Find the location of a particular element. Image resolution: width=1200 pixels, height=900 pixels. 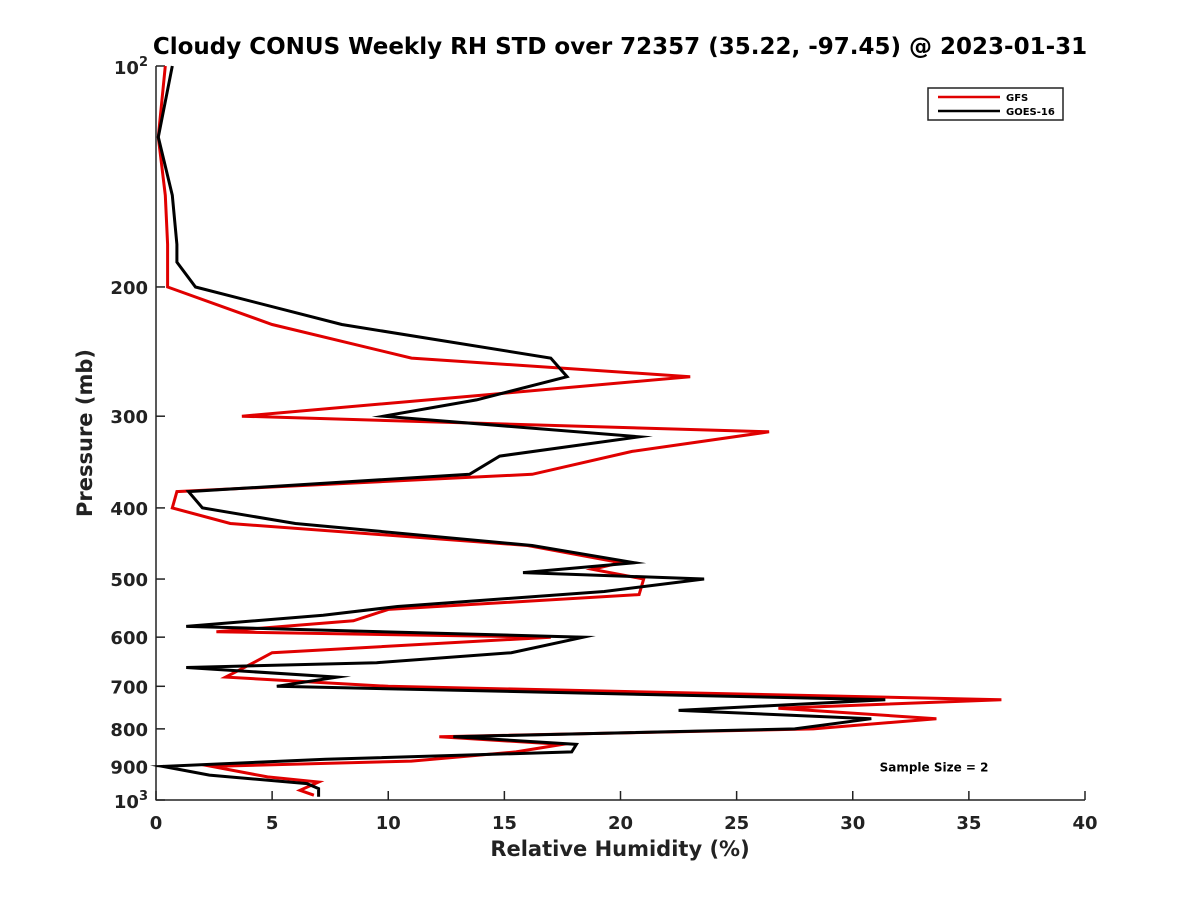

y-tick-label: 200 is located at coordinates (129, 288).